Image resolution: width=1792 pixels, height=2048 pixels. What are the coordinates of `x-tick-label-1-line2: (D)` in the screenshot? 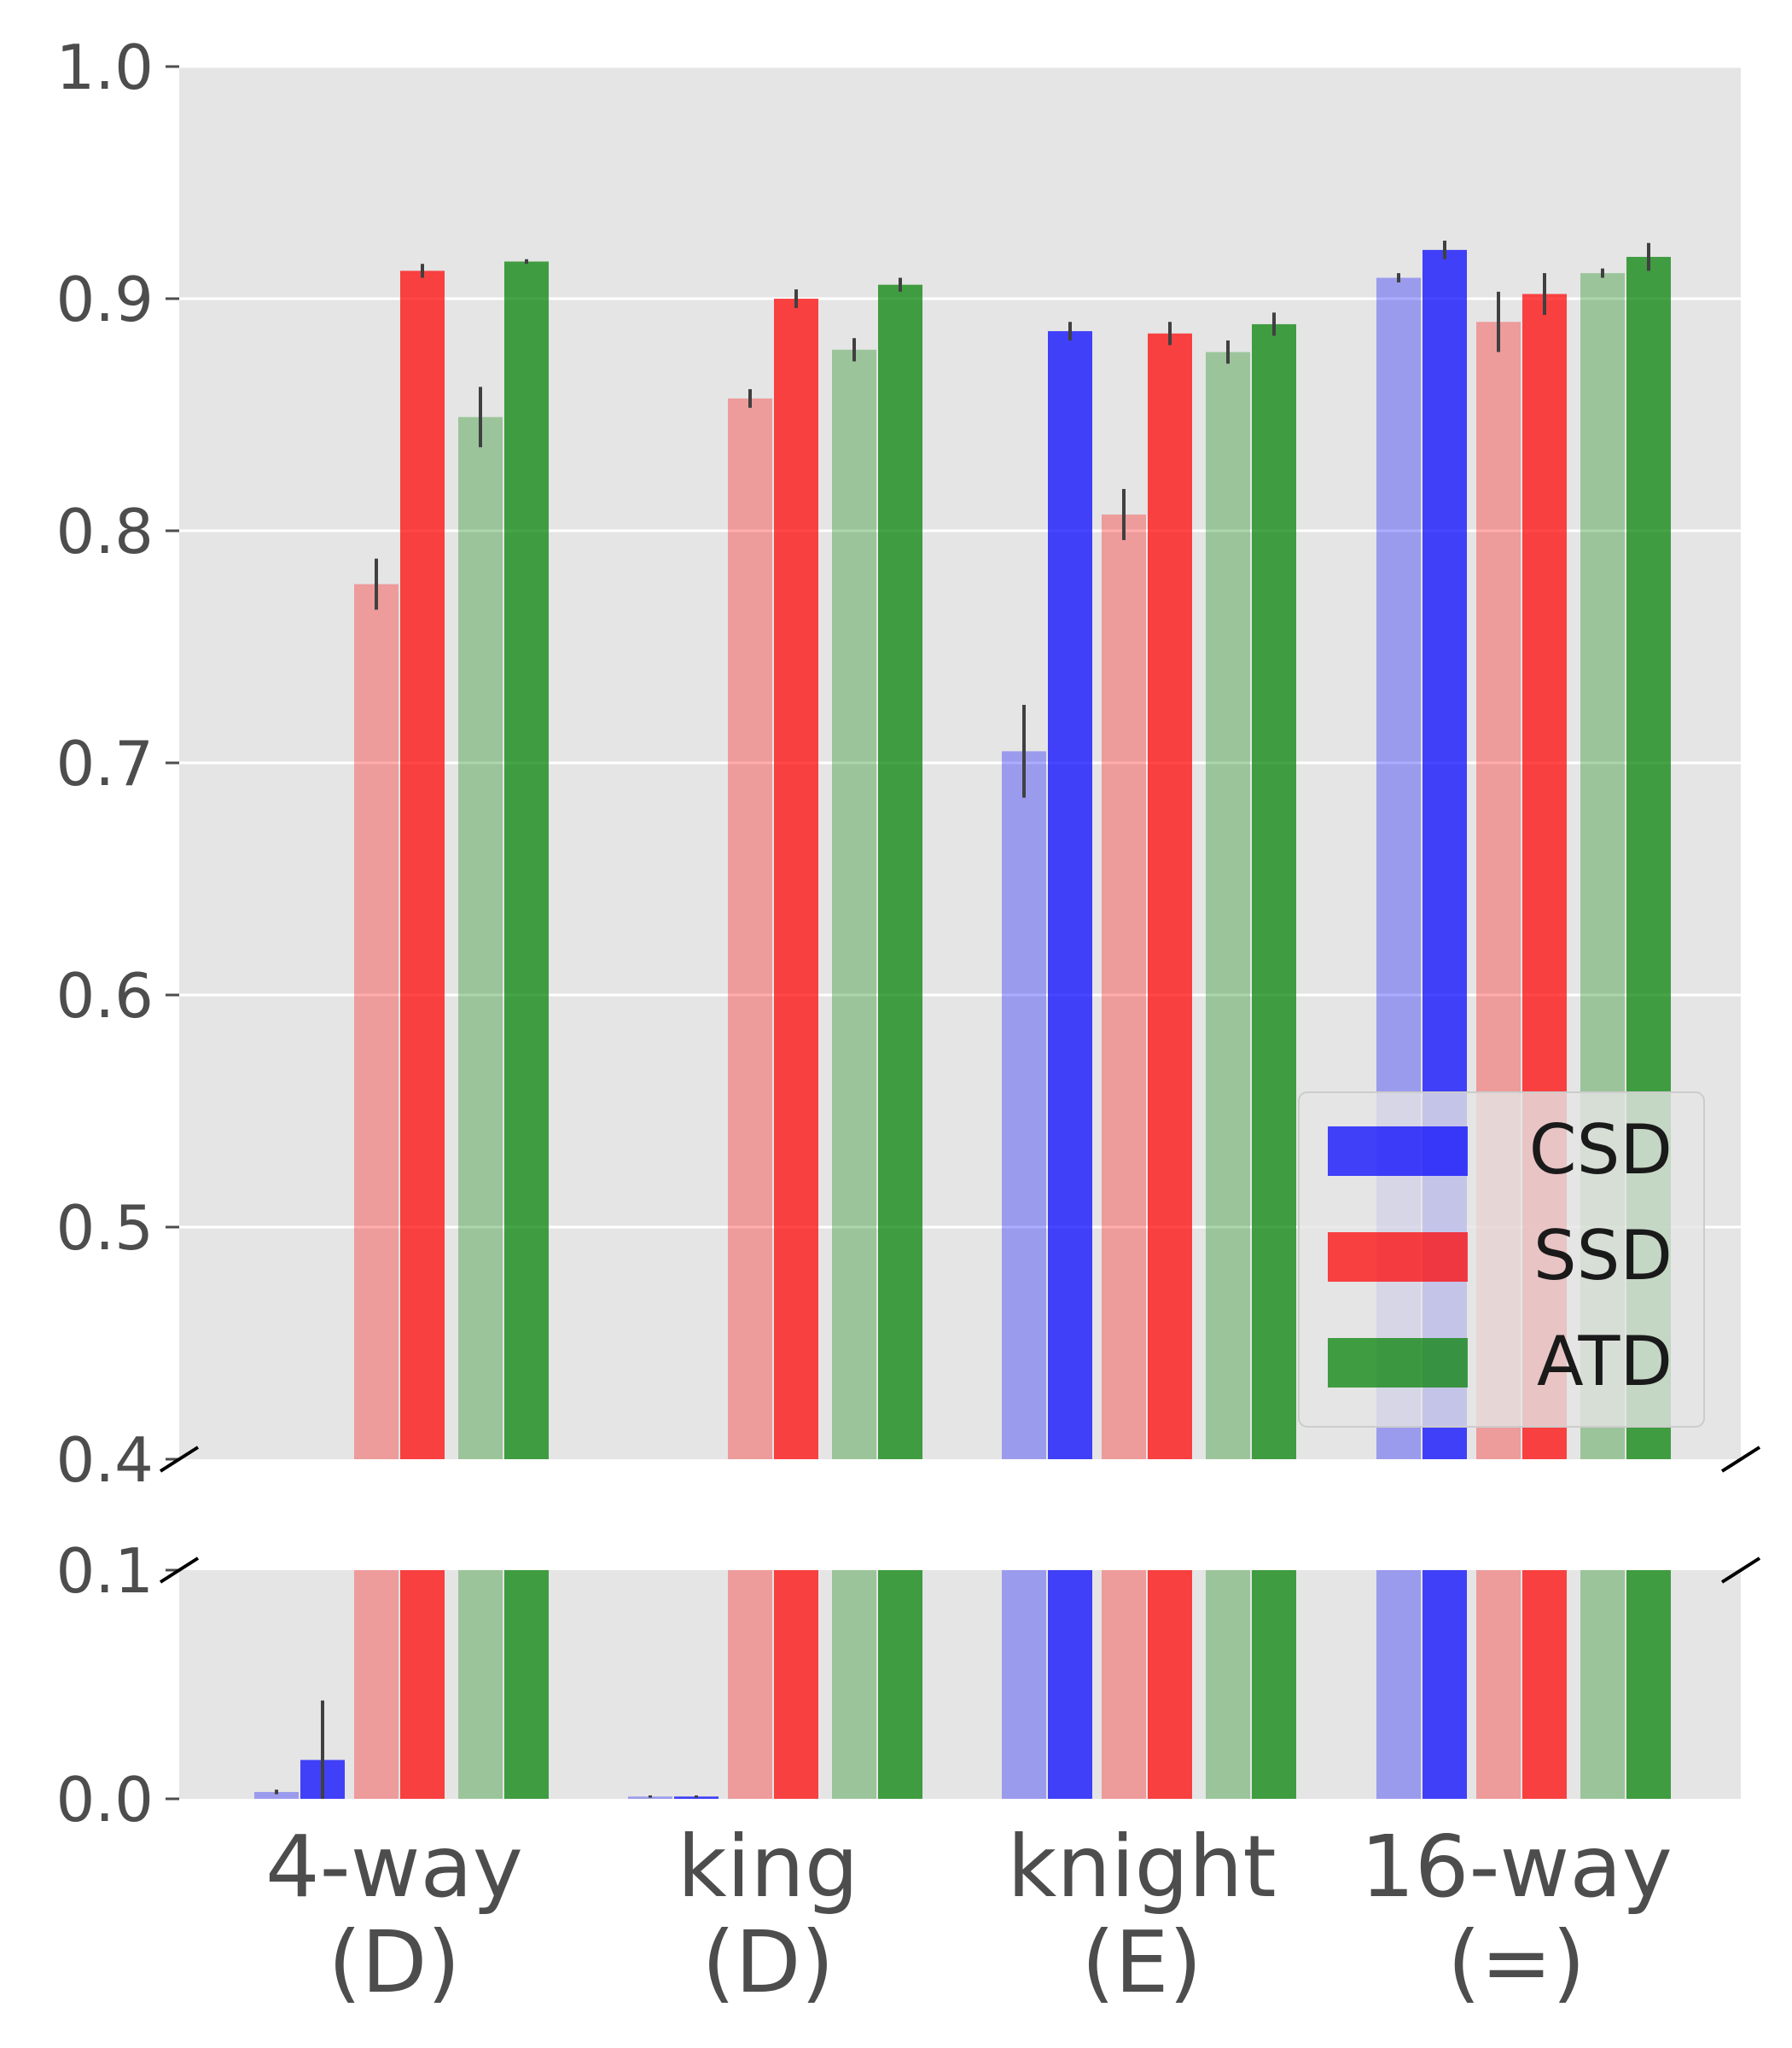 It's located at (767, 1962).